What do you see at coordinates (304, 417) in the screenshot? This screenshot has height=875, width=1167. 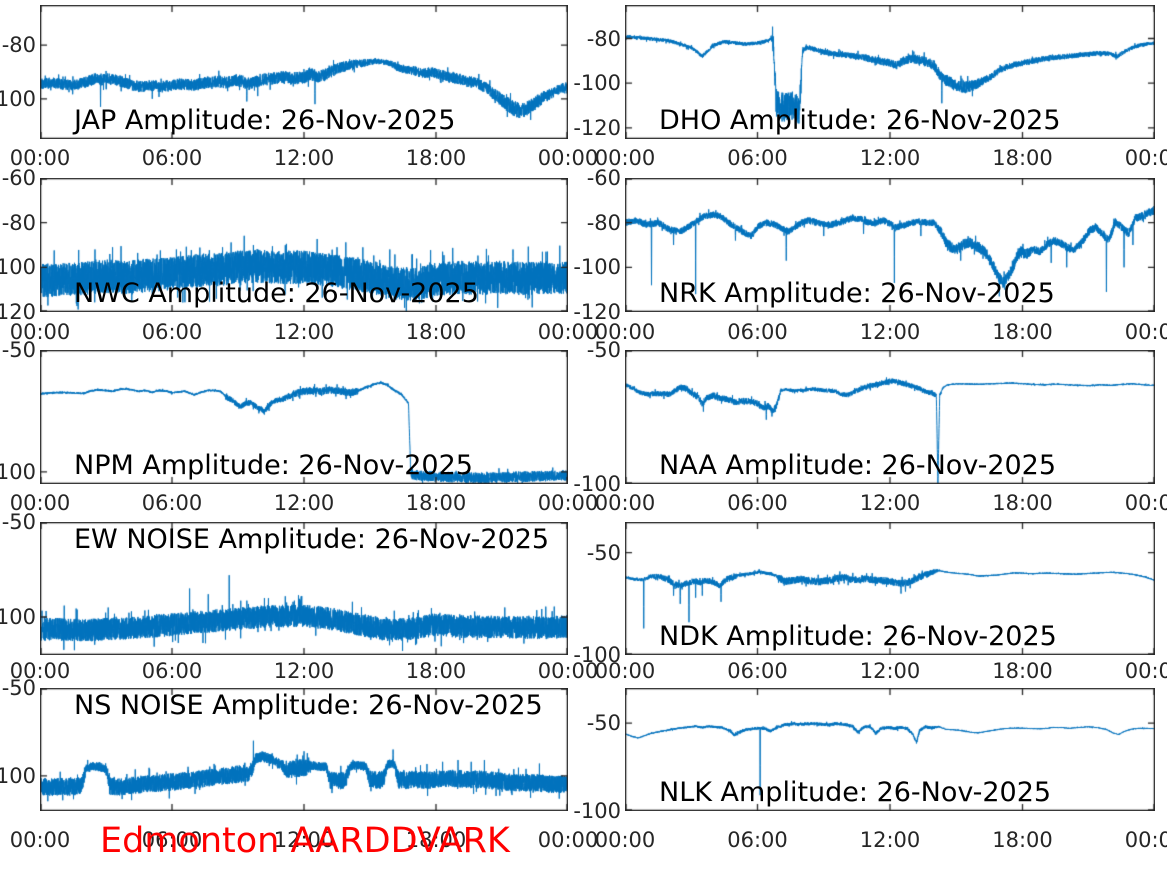 I see `plot-canvas-npm` at bounding box center [304, 417].